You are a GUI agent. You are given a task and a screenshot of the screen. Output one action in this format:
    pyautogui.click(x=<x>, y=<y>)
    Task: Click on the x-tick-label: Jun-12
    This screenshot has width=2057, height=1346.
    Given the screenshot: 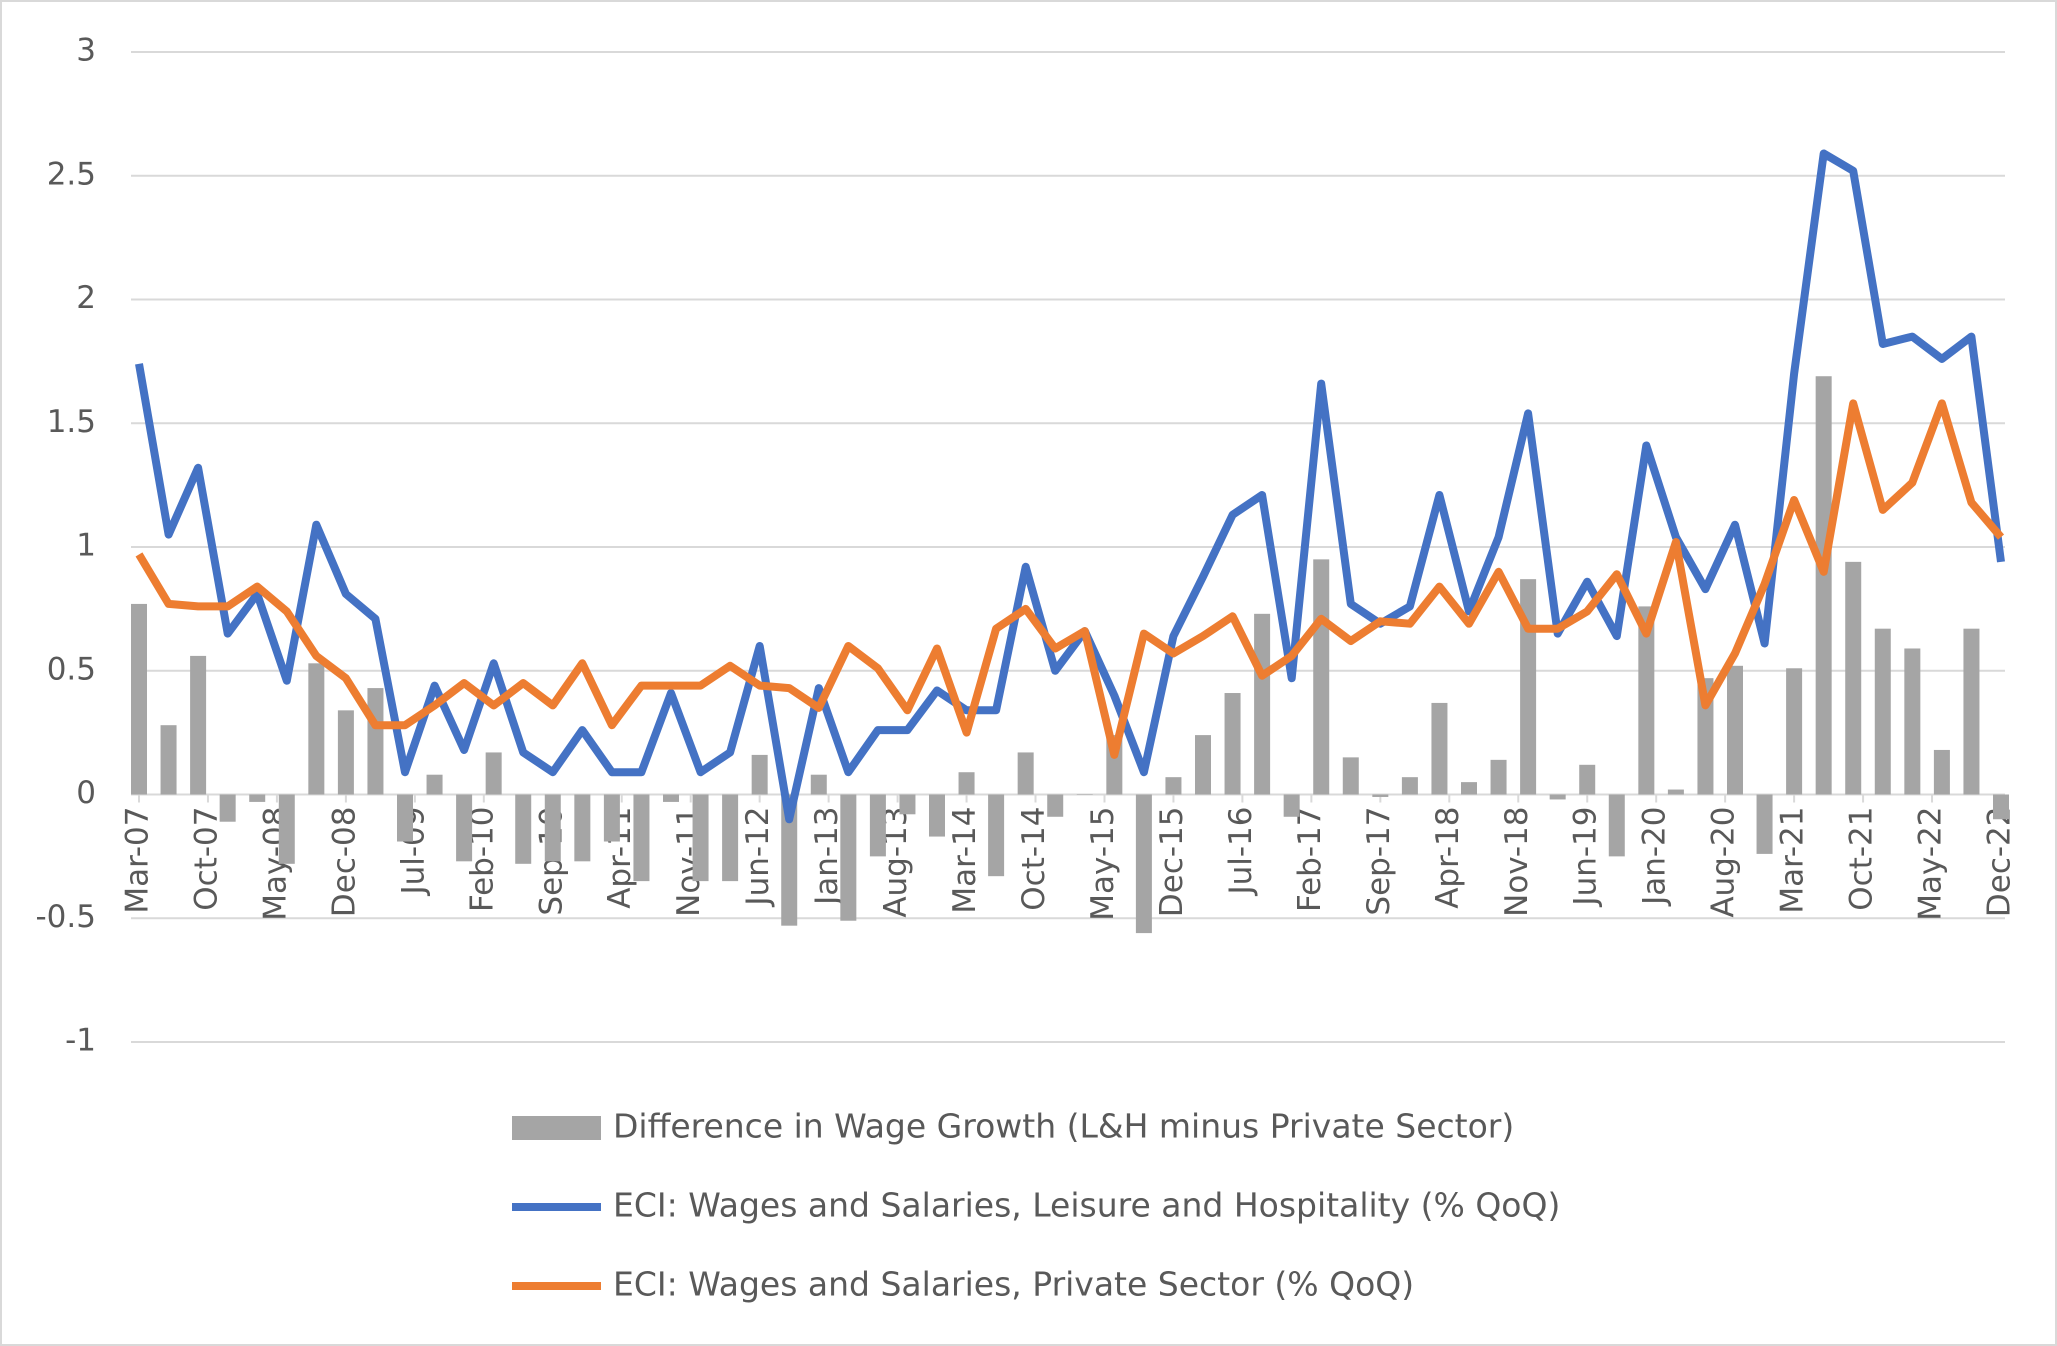 What is the action you would take?
    pyautogui.click(x=758, y=857)
    